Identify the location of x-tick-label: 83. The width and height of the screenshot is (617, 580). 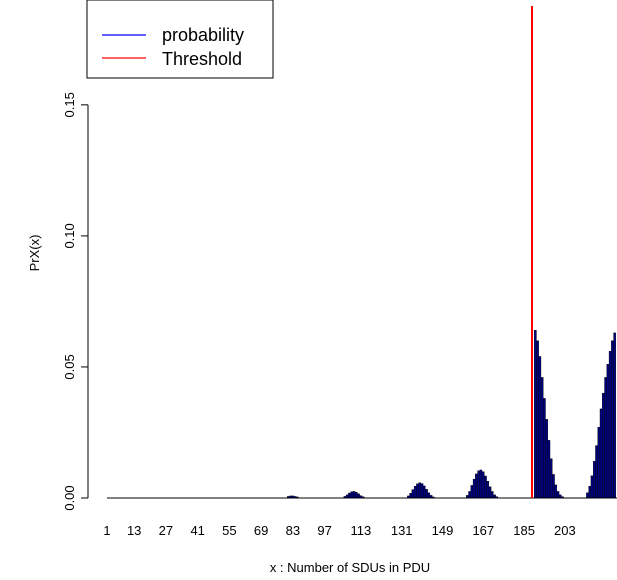
(293, 530).